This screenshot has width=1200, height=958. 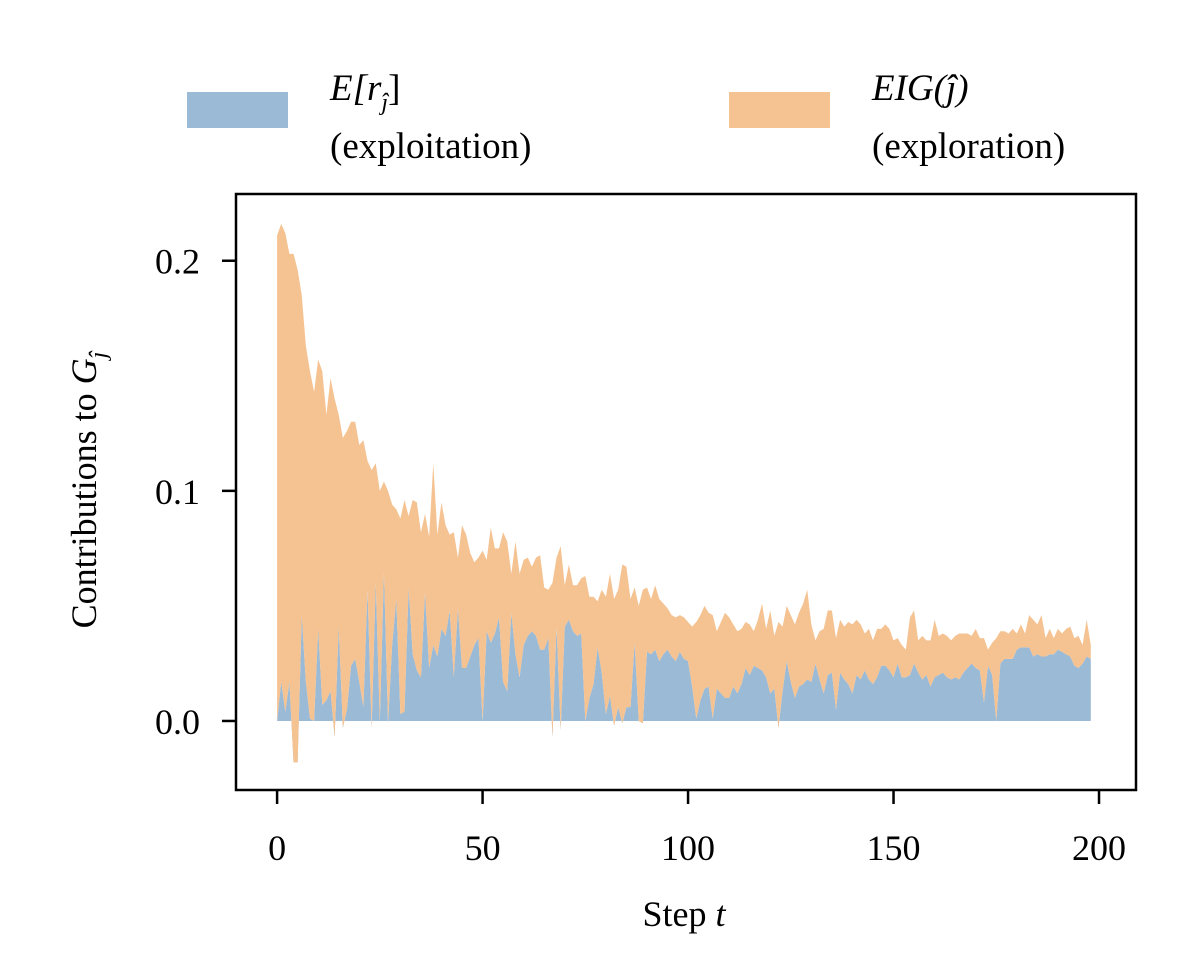 I want to click on legend-label-exploration-math: EIG(ĵ), so click(x=920, y=88).